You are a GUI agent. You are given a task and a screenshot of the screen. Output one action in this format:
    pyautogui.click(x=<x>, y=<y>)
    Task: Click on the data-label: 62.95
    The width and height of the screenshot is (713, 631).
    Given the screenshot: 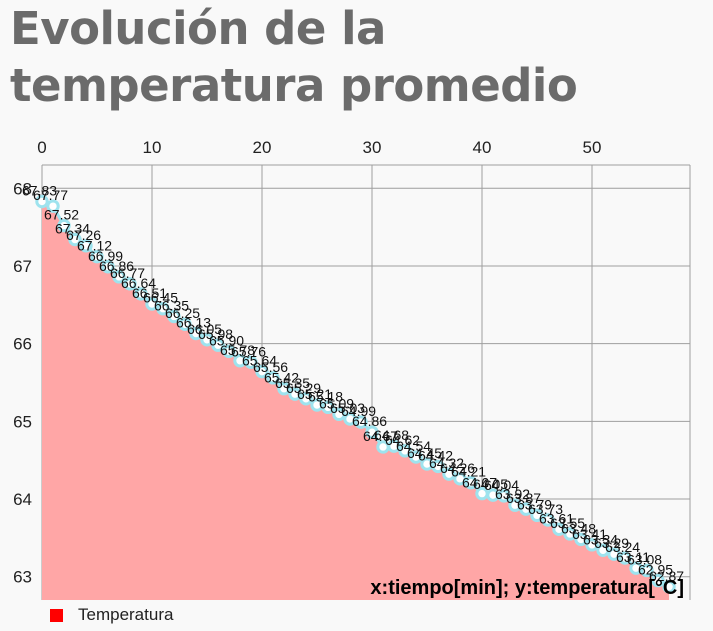 What is the action you would take?
    pyautogui.click(x=655, y=570)
    